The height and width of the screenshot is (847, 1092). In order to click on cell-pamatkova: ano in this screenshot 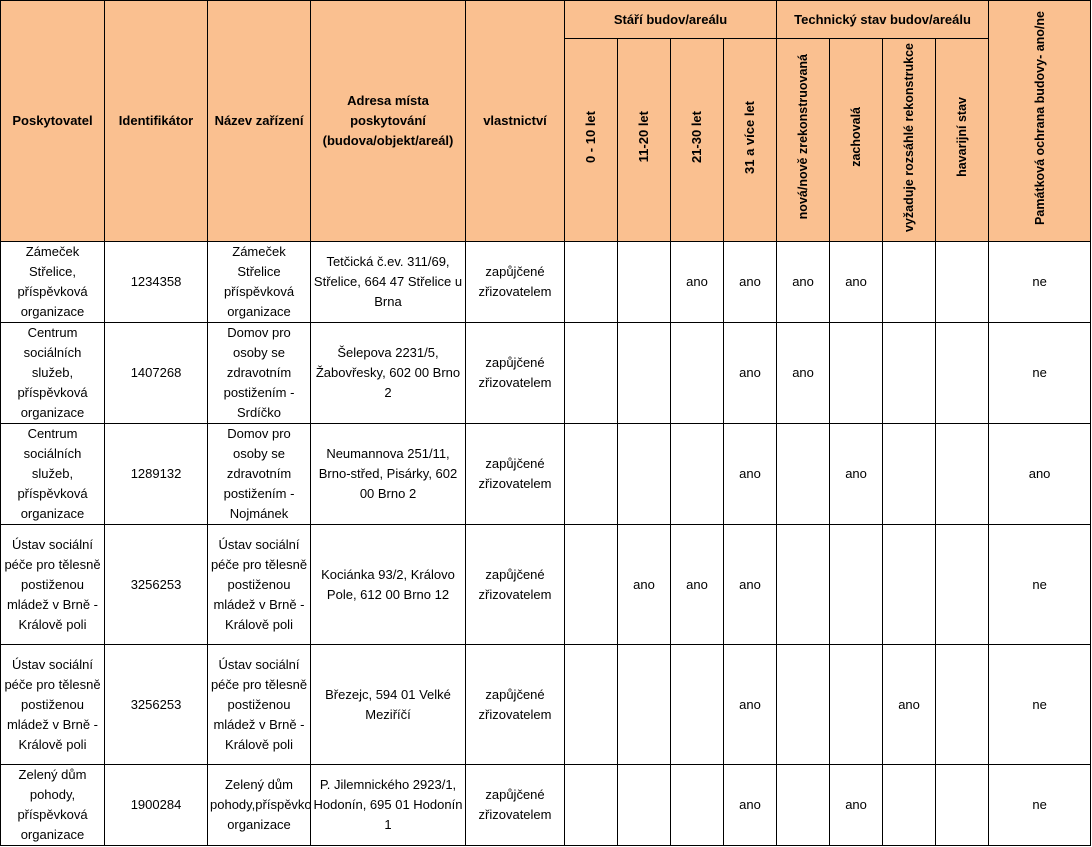, I will do `click(1040, 474)`.